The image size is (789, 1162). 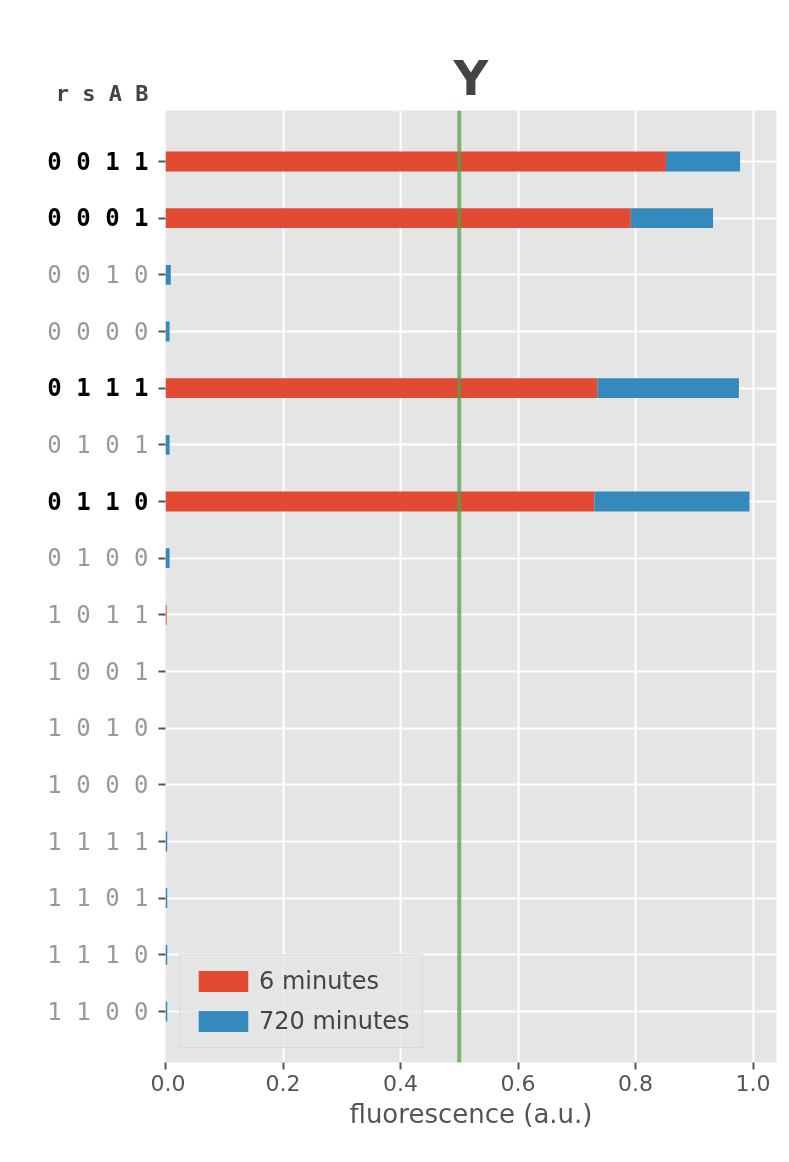 What do you see at coordinates (98, 614) in the screenshot?
I see `y-tick-label: 1 0 1 1` at bounding box center [98, 614].